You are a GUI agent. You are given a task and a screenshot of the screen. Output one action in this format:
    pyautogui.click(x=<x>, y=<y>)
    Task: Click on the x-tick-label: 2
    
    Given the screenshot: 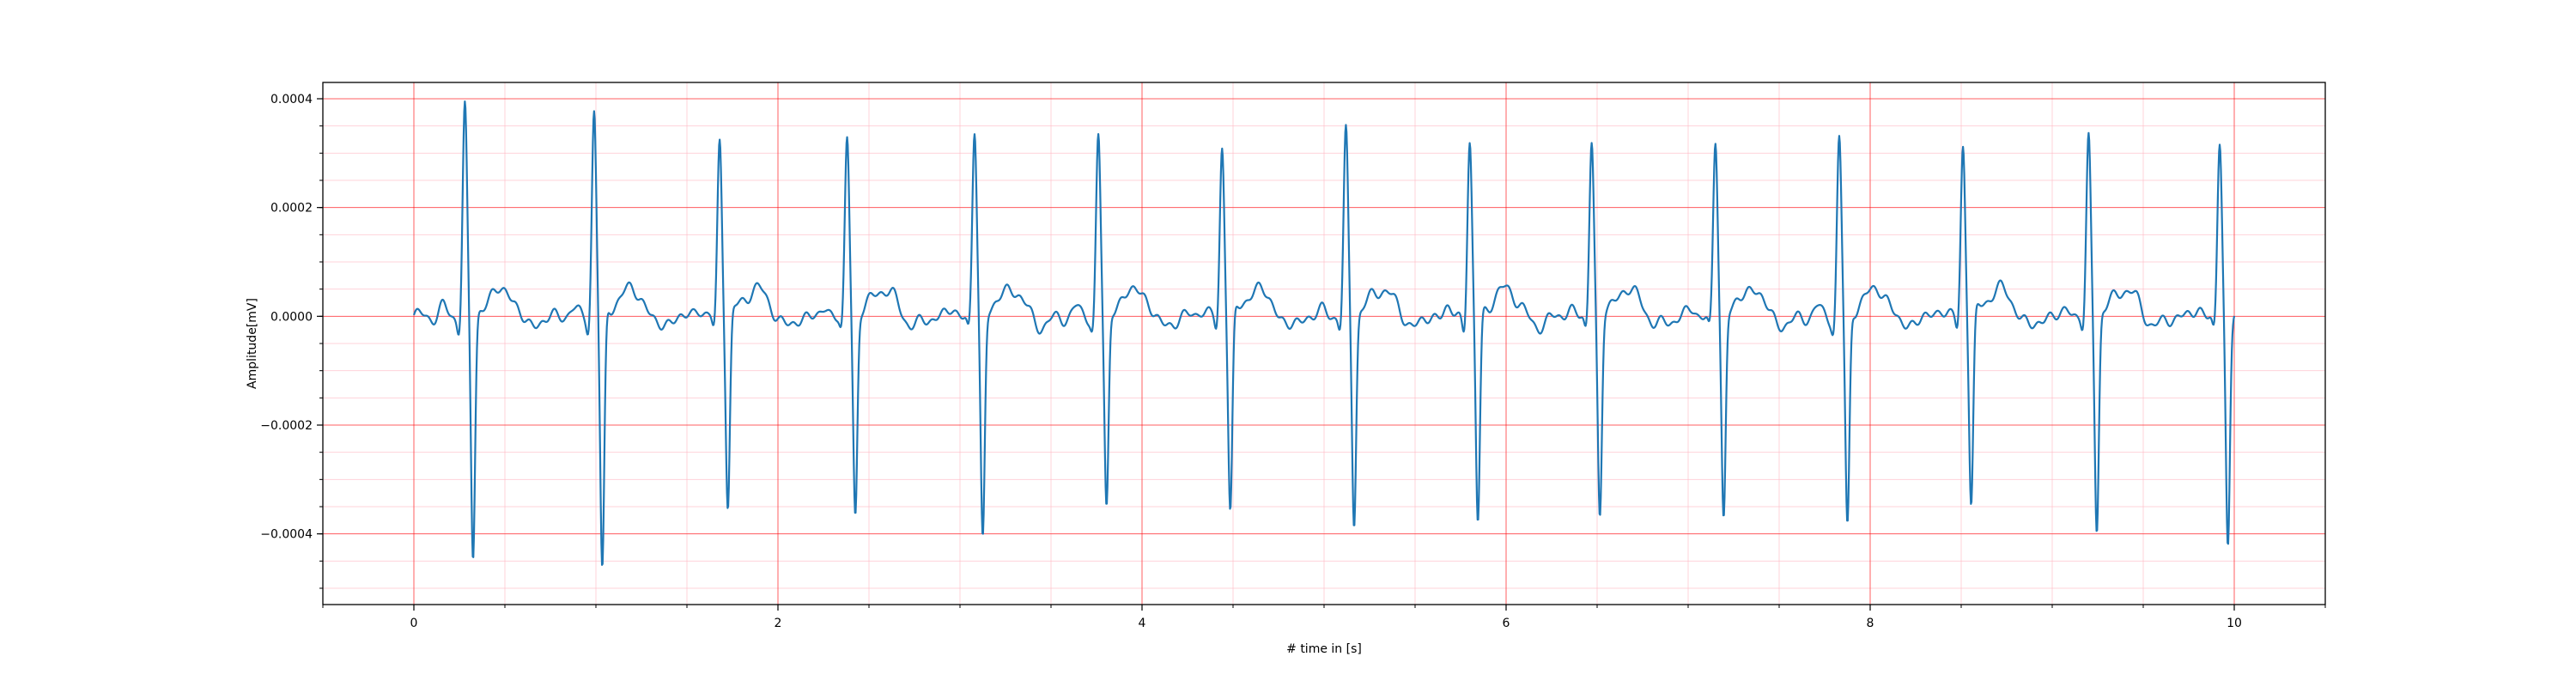 What is the action you would take?
    pyautogui.click(x=779, y=623)
    